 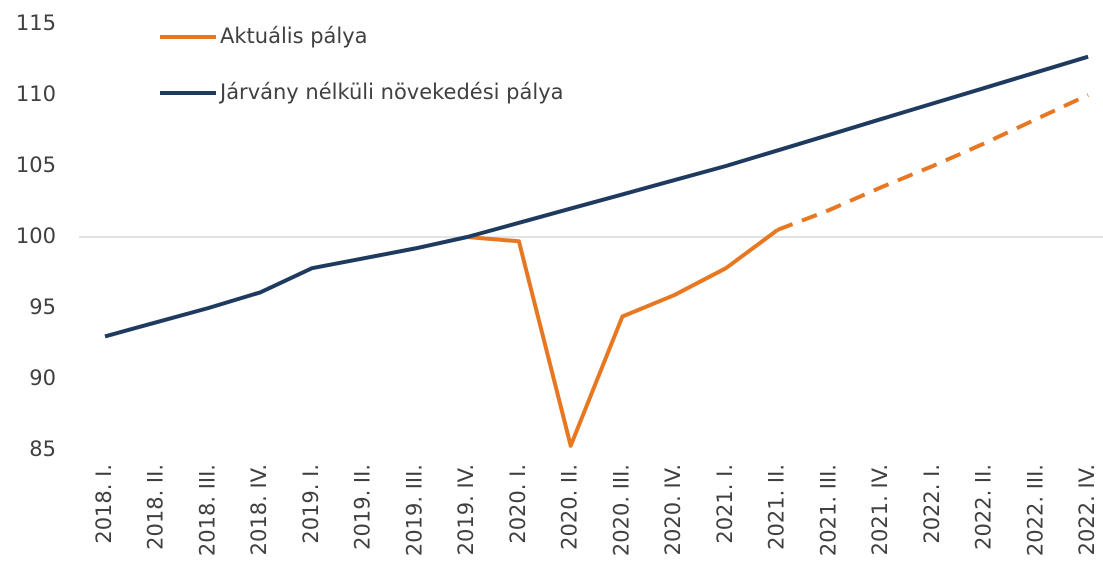 I want to click on x-tick-label: 2021. I., so click(x=725, y=504).